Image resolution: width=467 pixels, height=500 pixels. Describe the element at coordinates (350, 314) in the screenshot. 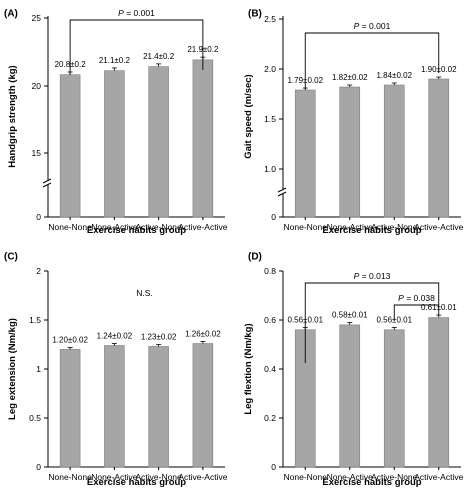

I see `data-label: 0.58±0.01` at that location.